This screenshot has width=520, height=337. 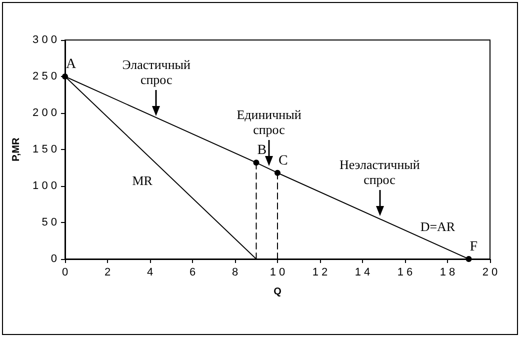 I want to click on annotation: Эластичный спрос, so click(x=156, y=71).